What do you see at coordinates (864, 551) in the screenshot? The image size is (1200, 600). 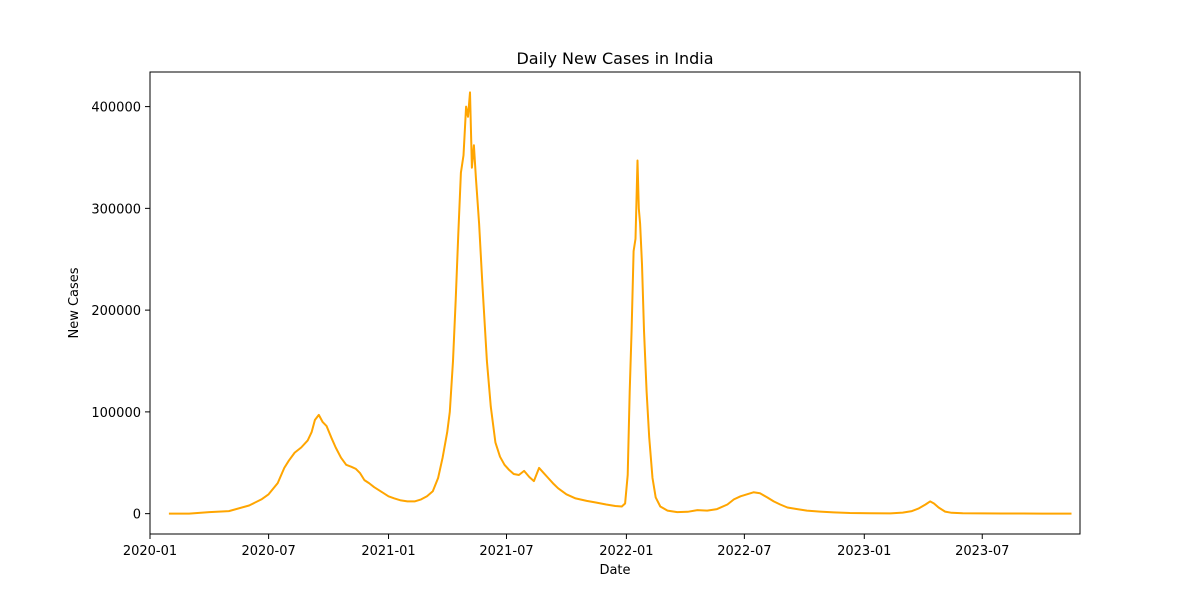 I see `x-tick-label: 2023-01` at bounding box center [864, 551].